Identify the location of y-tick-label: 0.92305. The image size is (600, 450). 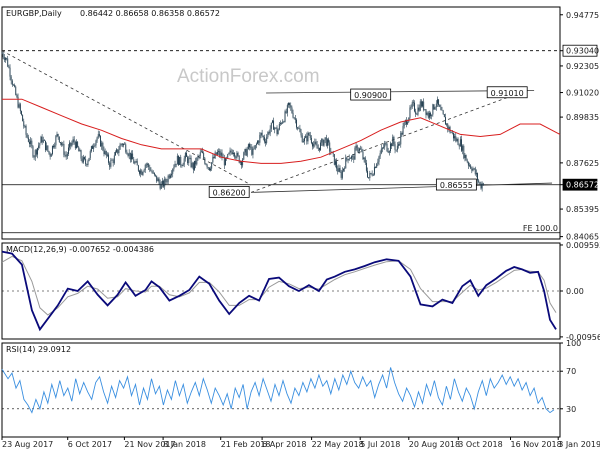
(582, 66).